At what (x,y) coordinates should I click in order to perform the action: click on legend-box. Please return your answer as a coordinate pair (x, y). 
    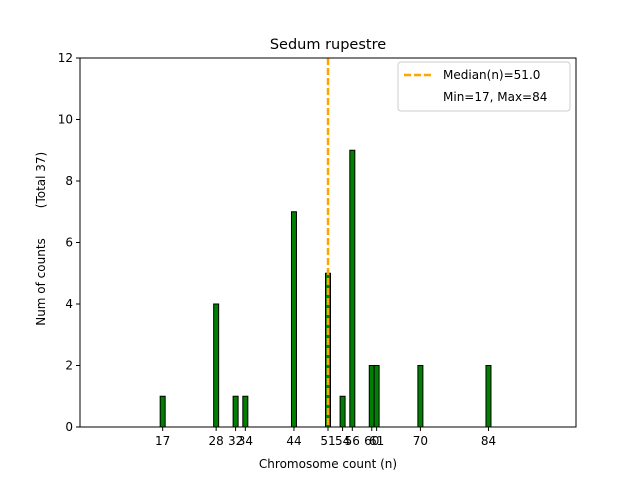
    Looking at the image, I should click on (484, 86).